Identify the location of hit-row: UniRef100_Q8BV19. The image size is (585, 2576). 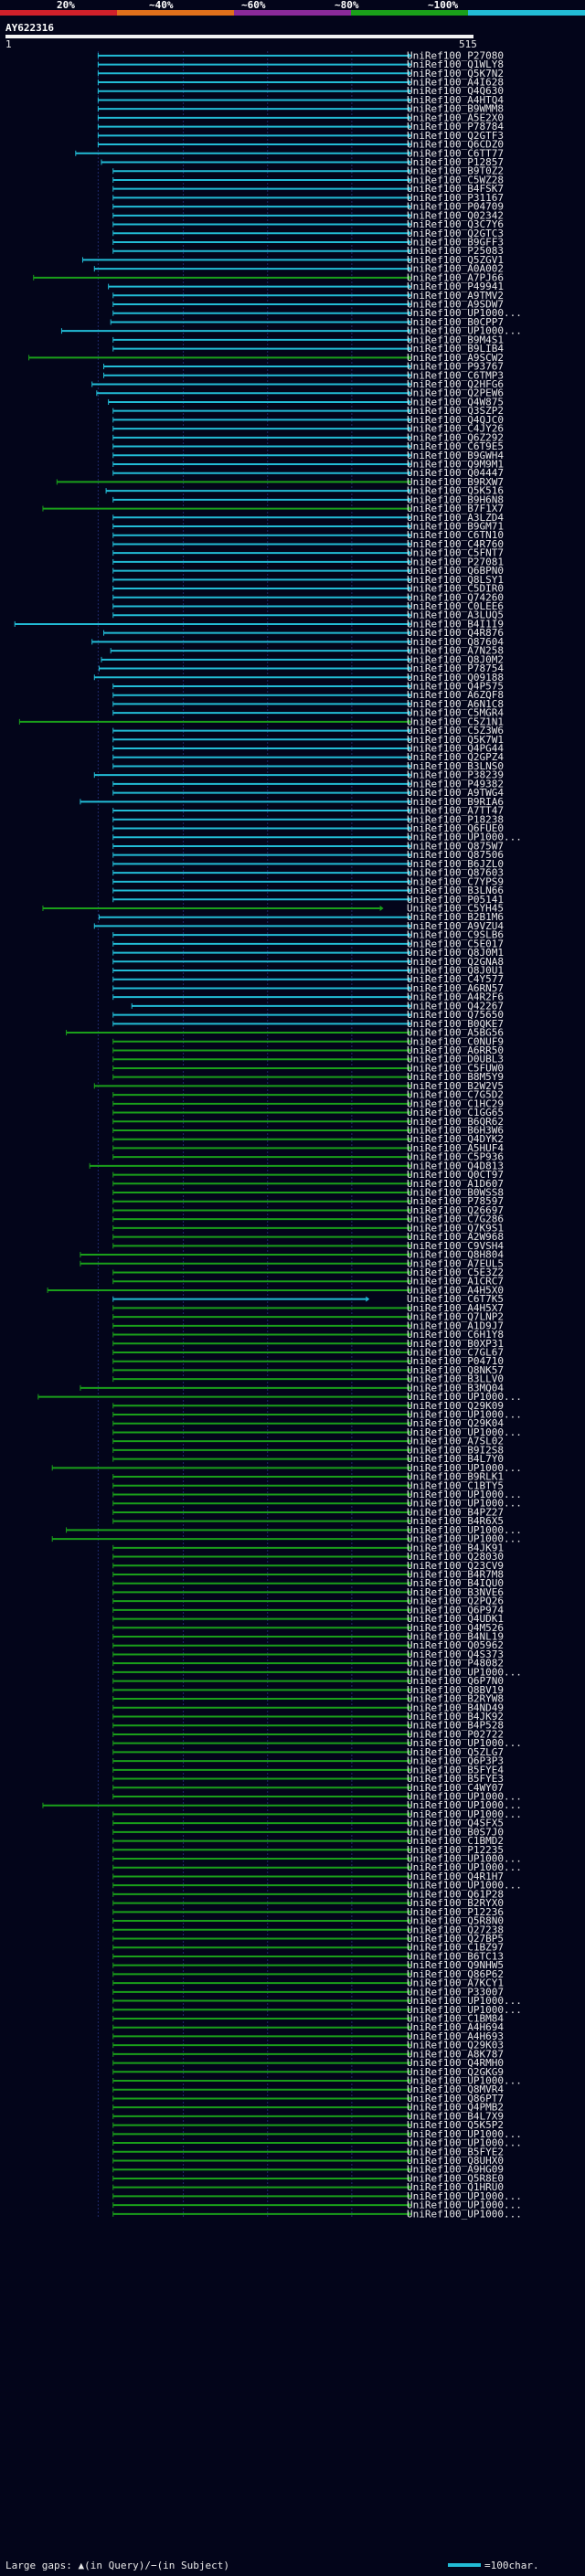
(308, 1690).